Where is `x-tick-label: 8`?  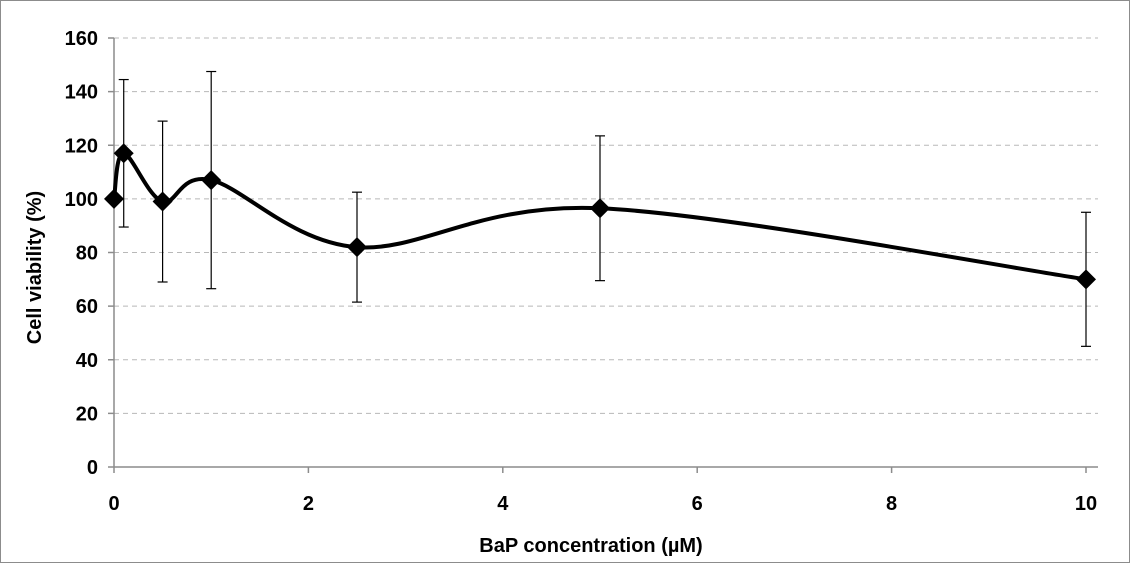
x-tick-label: 8 is located at coordinates (891, 504).